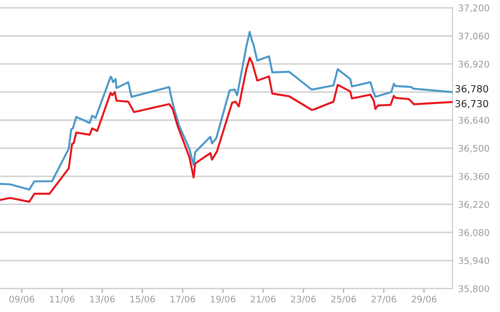 This screenshot has width=500, height=312. Describe the element at coordinates (472, 89) in the screenshot. I see `annotation: 36,780` at that location.